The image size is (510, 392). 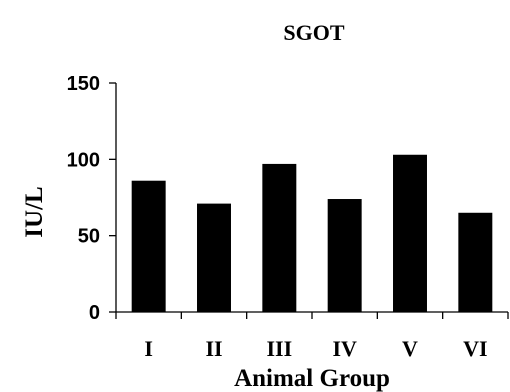 What do you see at coordinates (83, 160) in the screenshot?
I see `y-tick-label: 100` at bounding box center [83, 160].